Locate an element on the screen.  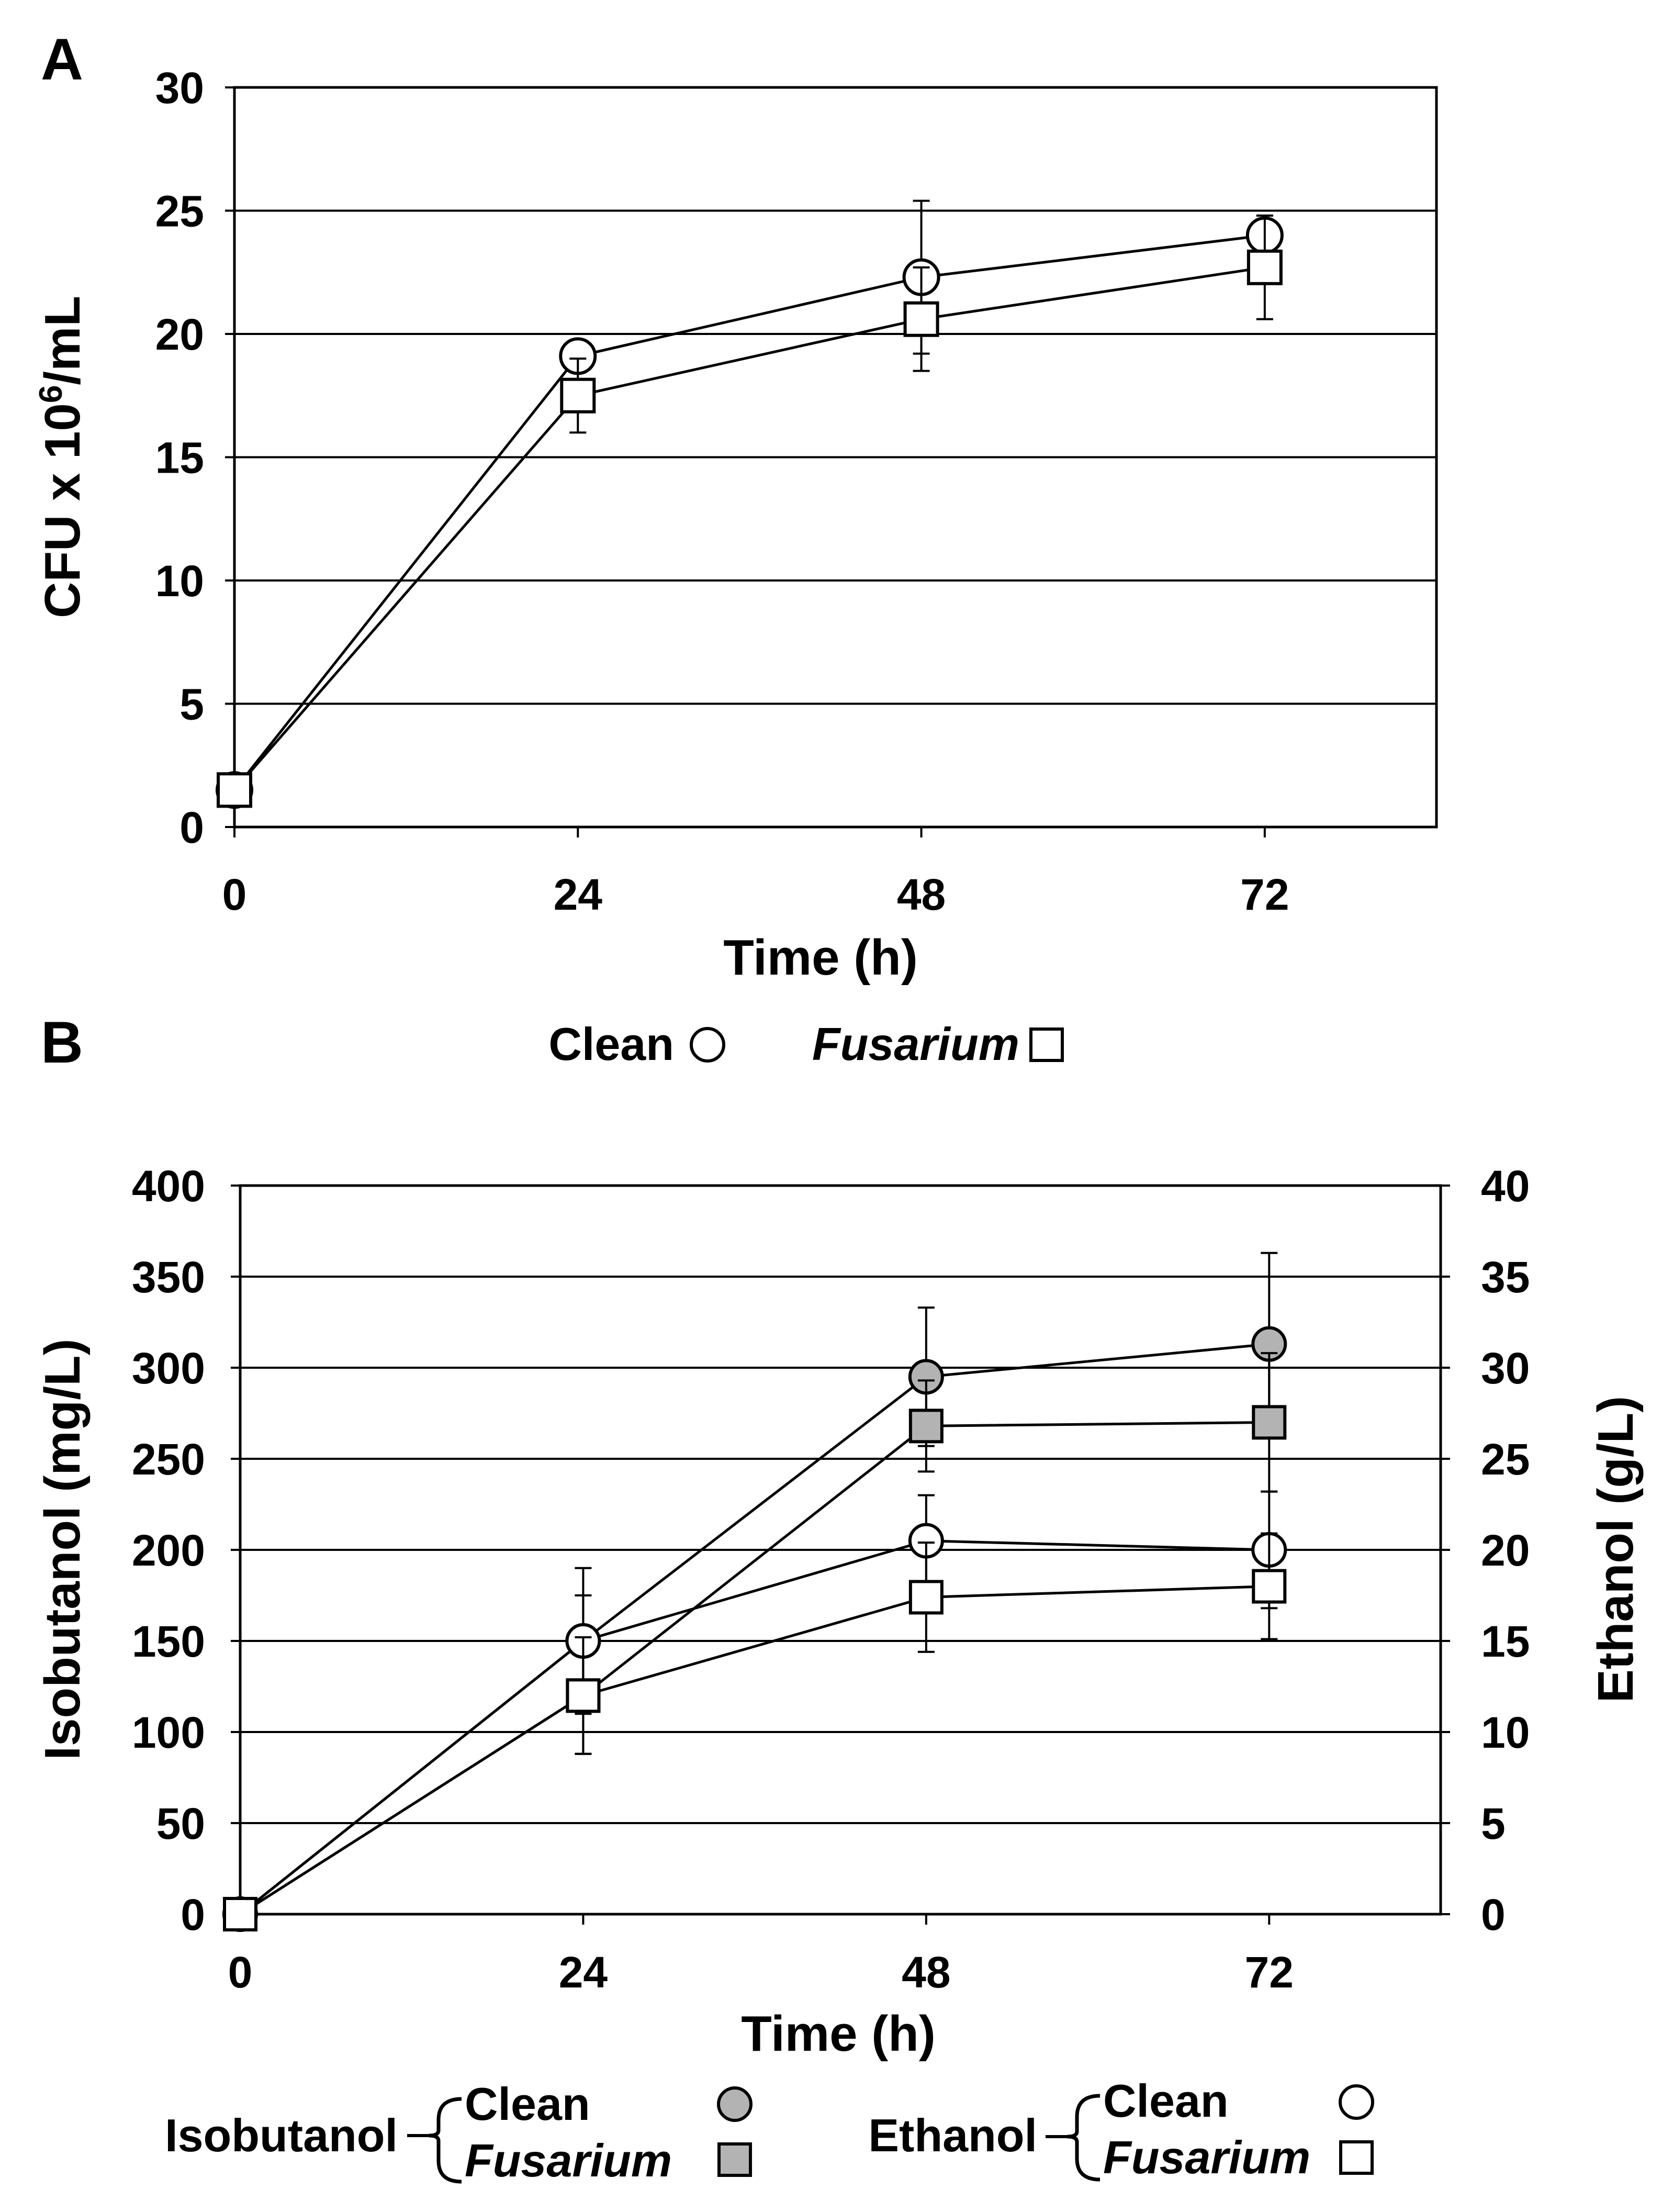
panel-a-y-tick-label-15: 15 is located at coordinates (179, 458).